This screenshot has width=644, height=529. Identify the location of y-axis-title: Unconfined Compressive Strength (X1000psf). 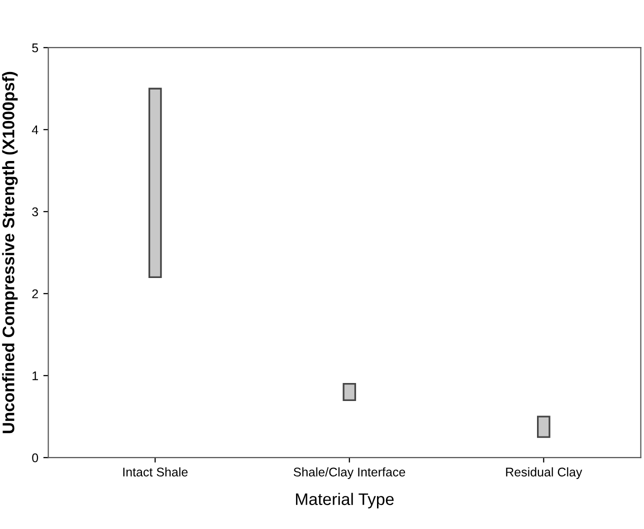
(10, 253).